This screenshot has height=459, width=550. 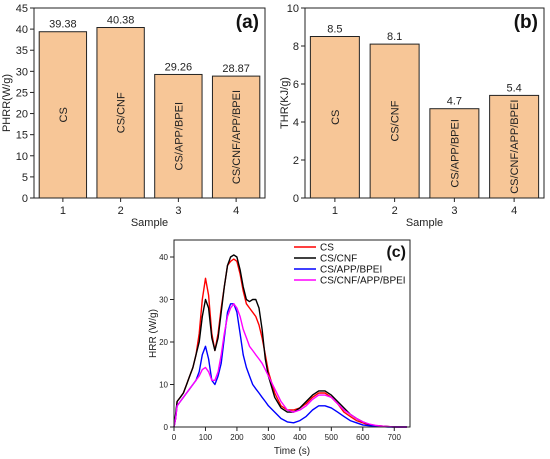 I want to click on value-label: 40.38, so click(x=121, y=21).